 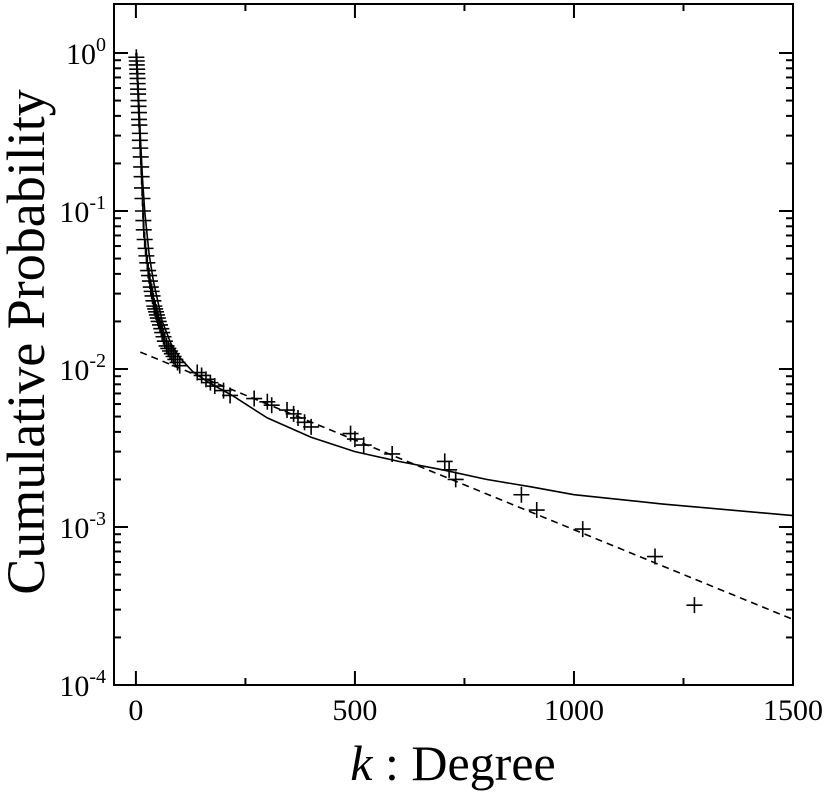 I want to click on y-tick-label: 10⁻³, so click(x=82, y=526).